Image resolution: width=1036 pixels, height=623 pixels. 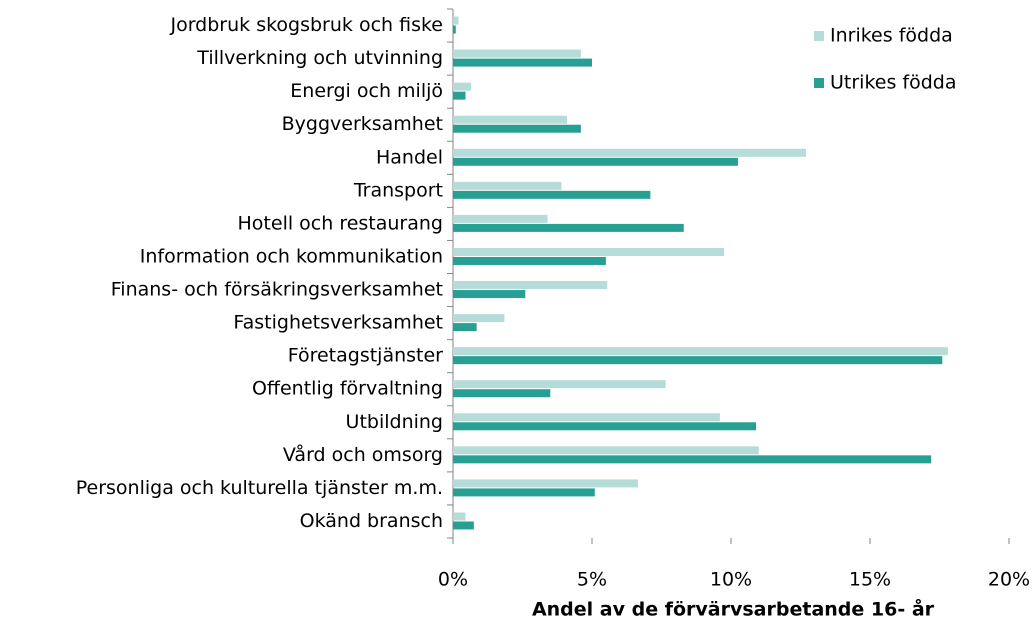 What do you see at coordinates (891, 36) in the screenshot?
I see `legend-label: Inrikes födda` at bounding box center [891, 36].